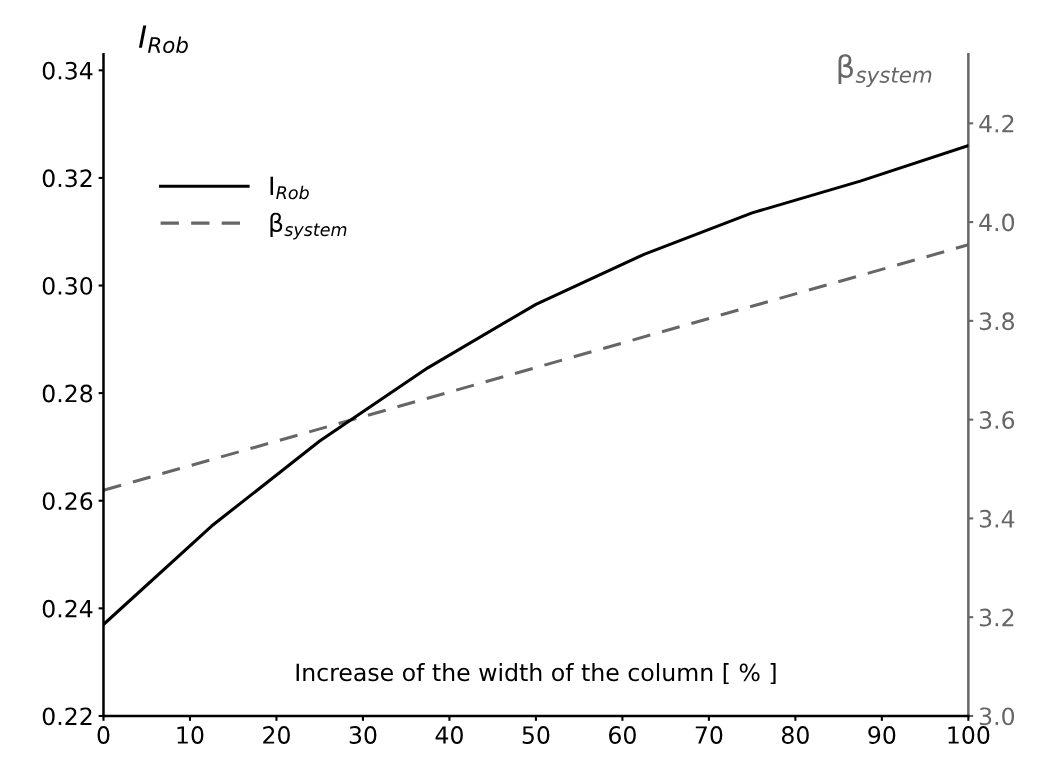 Image resolution: width=1056 pixels, height=774 pixels. What do you see at coordinates (997, 420) in the screenshot?
I see `y2-tick-label: 3.6` at bounding box center [997, 420].